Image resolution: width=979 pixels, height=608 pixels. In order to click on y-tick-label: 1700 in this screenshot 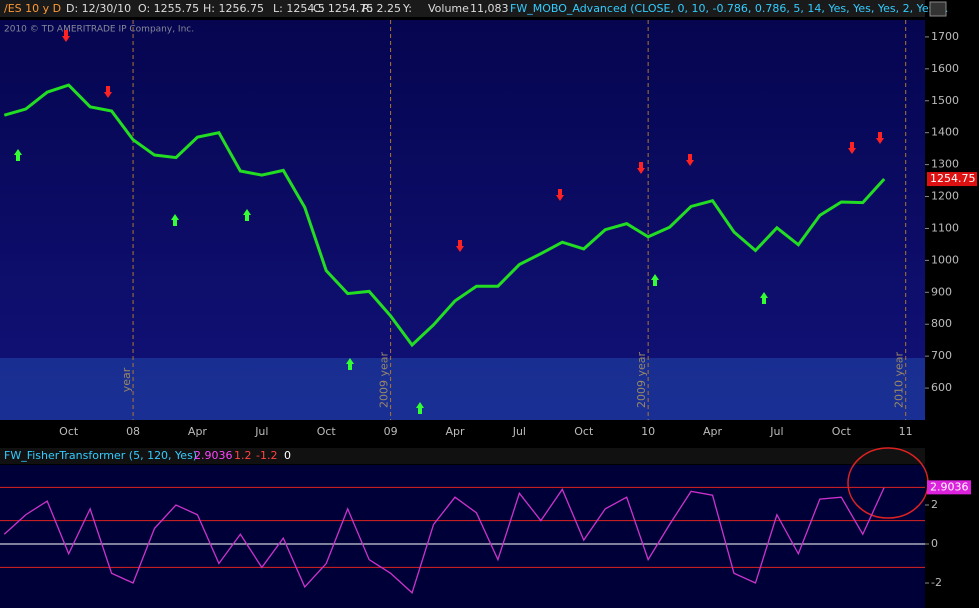, I will do `click(945, 36)`.